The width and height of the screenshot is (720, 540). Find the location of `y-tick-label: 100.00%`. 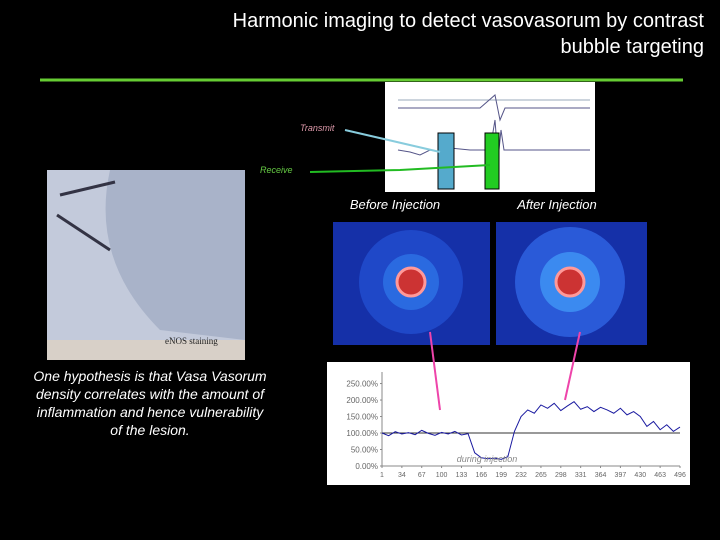

y-tick-label: 100.00% is located at coordinates (362, 433).